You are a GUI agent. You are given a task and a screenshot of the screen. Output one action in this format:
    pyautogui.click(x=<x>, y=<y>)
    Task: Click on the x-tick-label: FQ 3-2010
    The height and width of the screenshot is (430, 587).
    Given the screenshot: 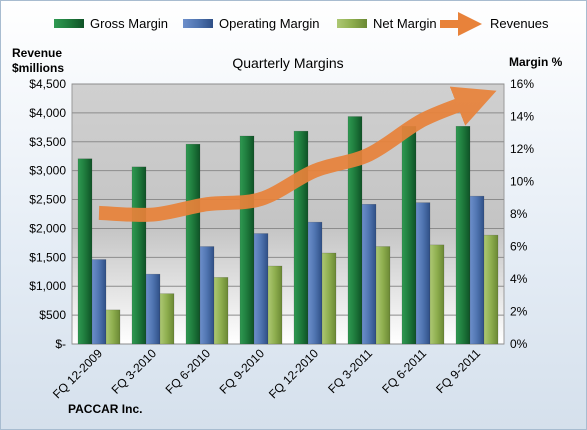 What is the action you would take?
    pyautogui.click(x=134, y=371)
    